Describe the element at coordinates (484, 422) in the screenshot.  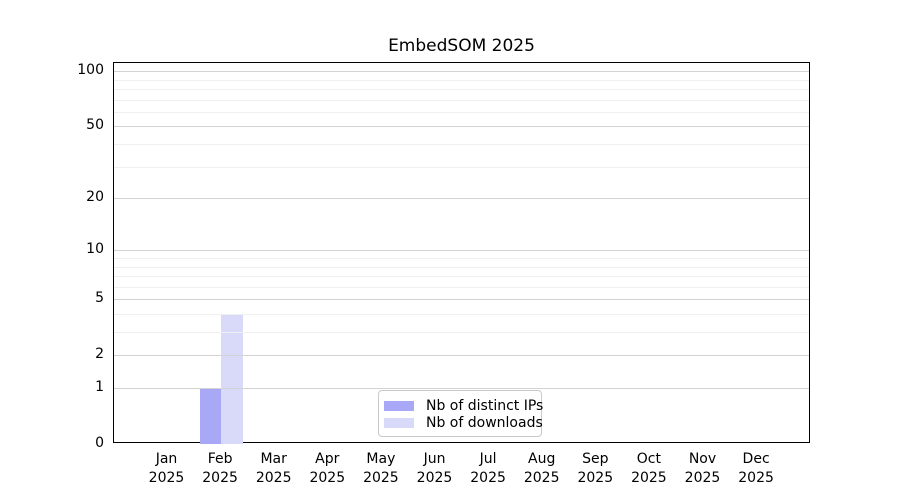
I see `legend-label-downloads: Nb of downloads` at that location.